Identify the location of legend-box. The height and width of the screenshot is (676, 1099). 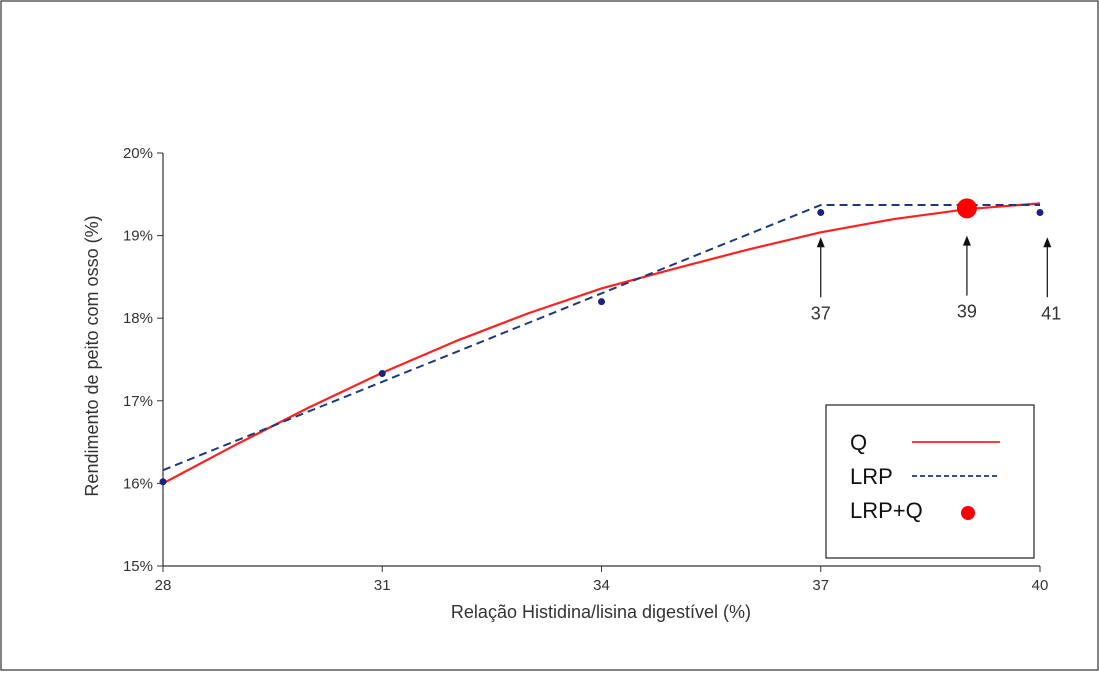
(930, 481).